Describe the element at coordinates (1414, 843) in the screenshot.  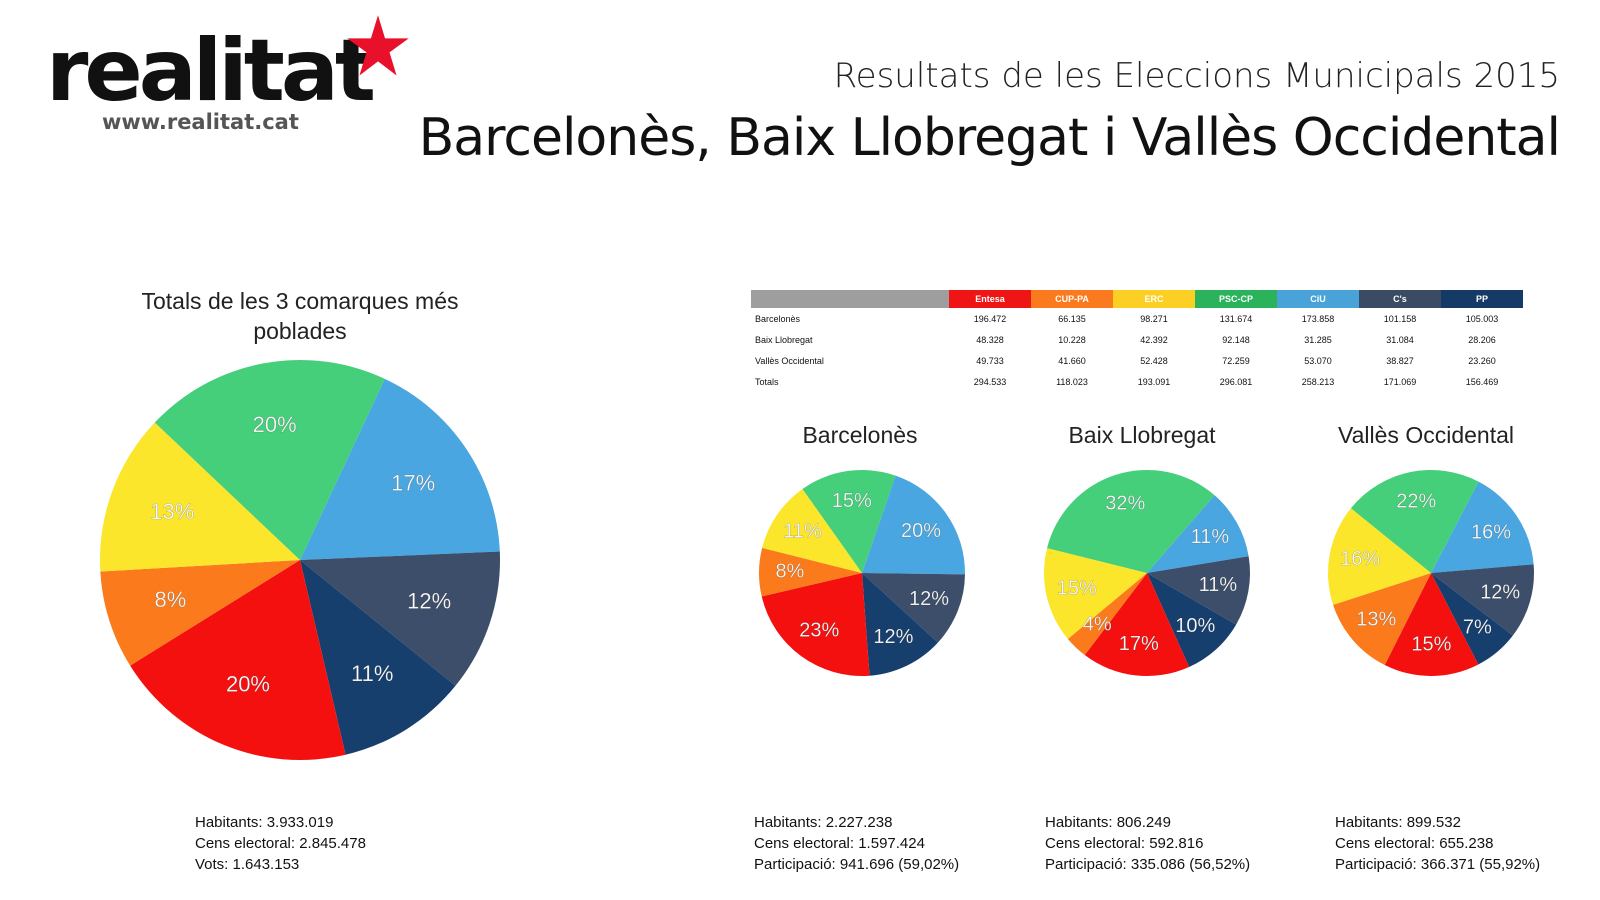
I see `stat-line: Cens electoral: 655.238` at that location.